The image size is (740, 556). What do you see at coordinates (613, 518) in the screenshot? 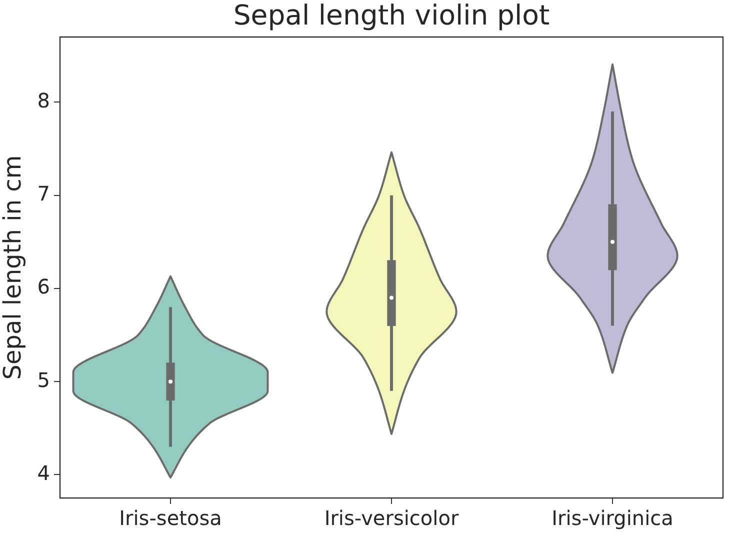
I see `x-tick-label: Iris-virginica` at bounding box center [613, 518].